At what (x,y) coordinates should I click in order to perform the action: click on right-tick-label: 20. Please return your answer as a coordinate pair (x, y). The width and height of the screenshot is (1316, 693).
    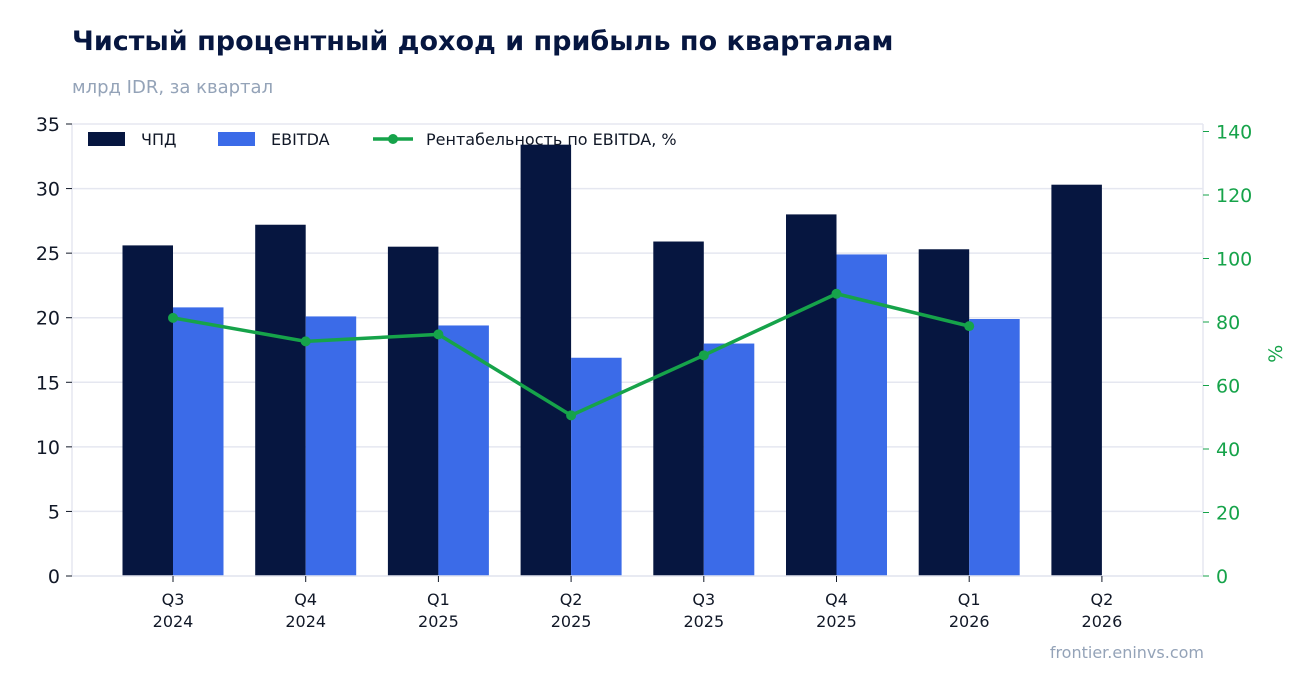
    Looking at the image, I should click on (1228, 514).